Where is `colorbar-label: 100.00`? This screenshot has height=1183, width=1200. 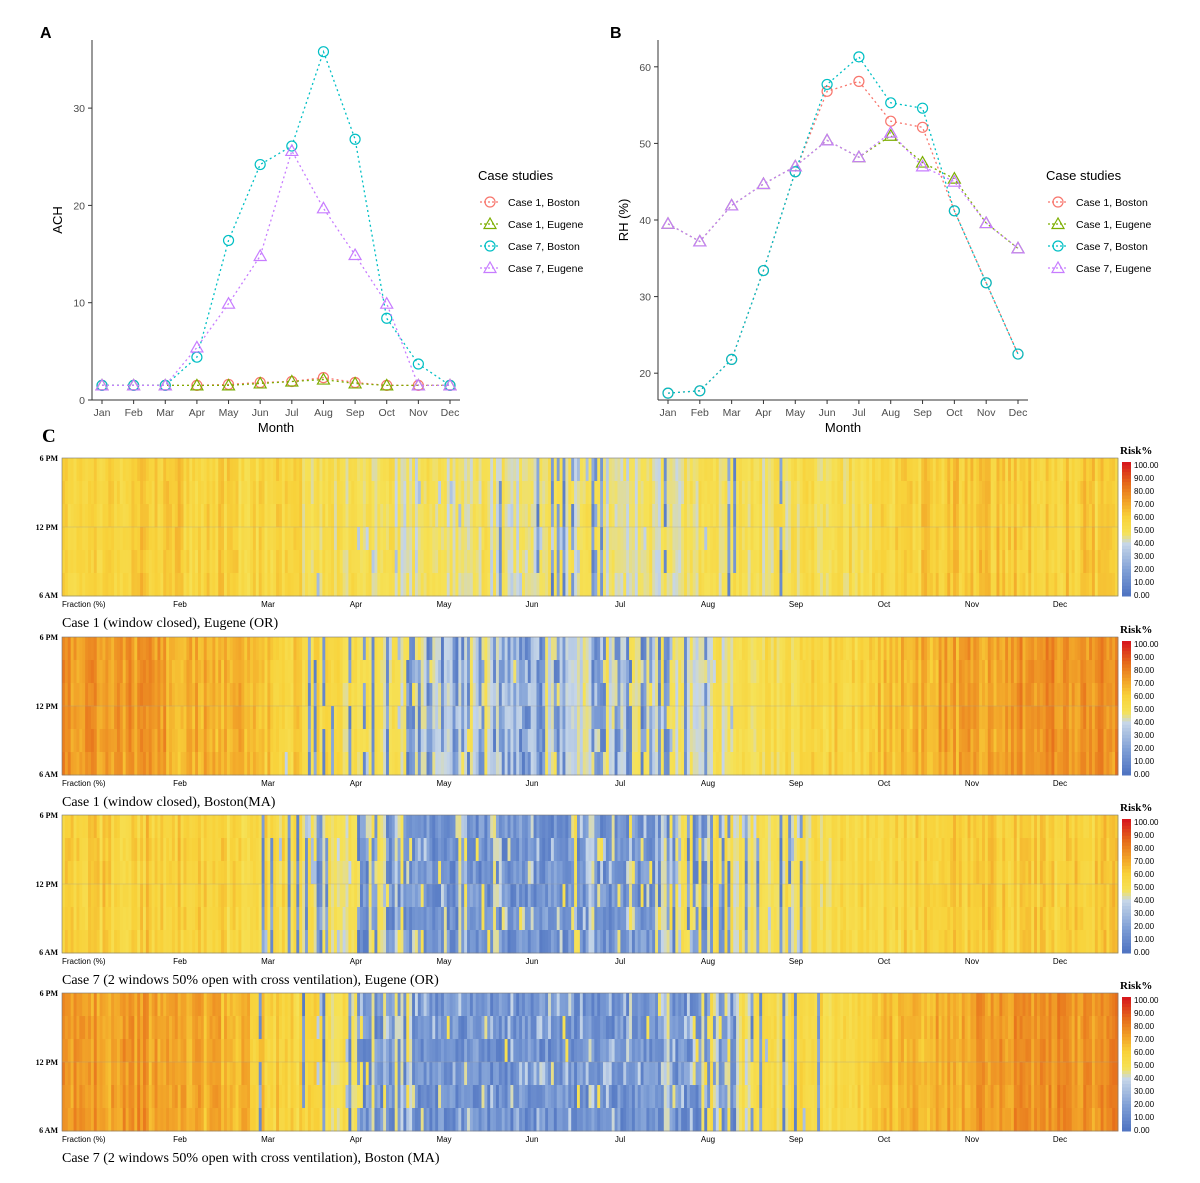 colorbar-label: 100.00 is located at coordinates (1146, 644).